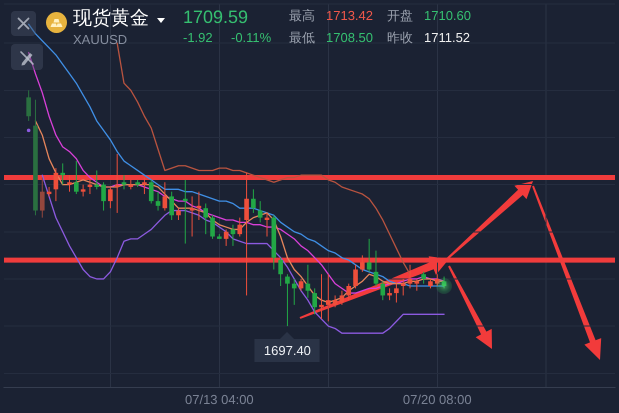  Describe the element at coordinates (287, 350) in the screenshot. I see `annotation: 1697.40` at that location.